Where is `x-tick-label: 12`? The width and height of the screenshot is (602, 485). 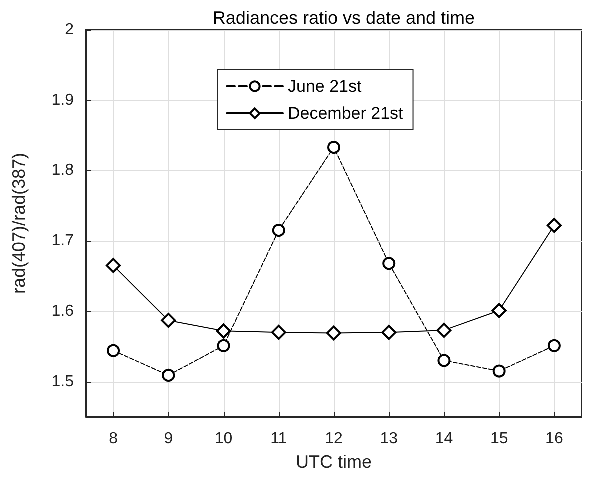
x-tick-label: 12 is located at coordinates (334, 439).